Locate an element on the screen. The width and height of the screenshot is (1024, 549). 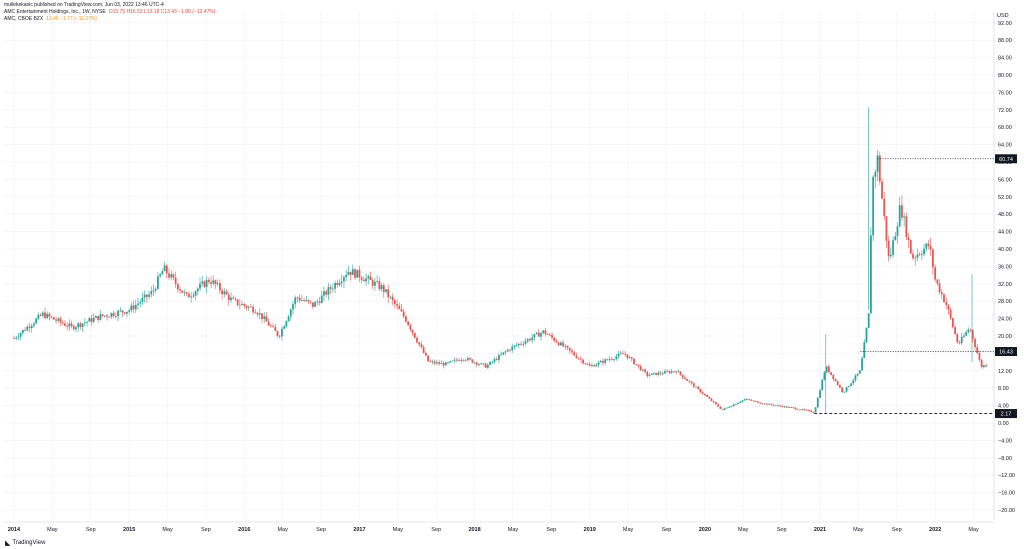
tradingview-logo: ◣ TradingView is located at coordinates (25, 543).